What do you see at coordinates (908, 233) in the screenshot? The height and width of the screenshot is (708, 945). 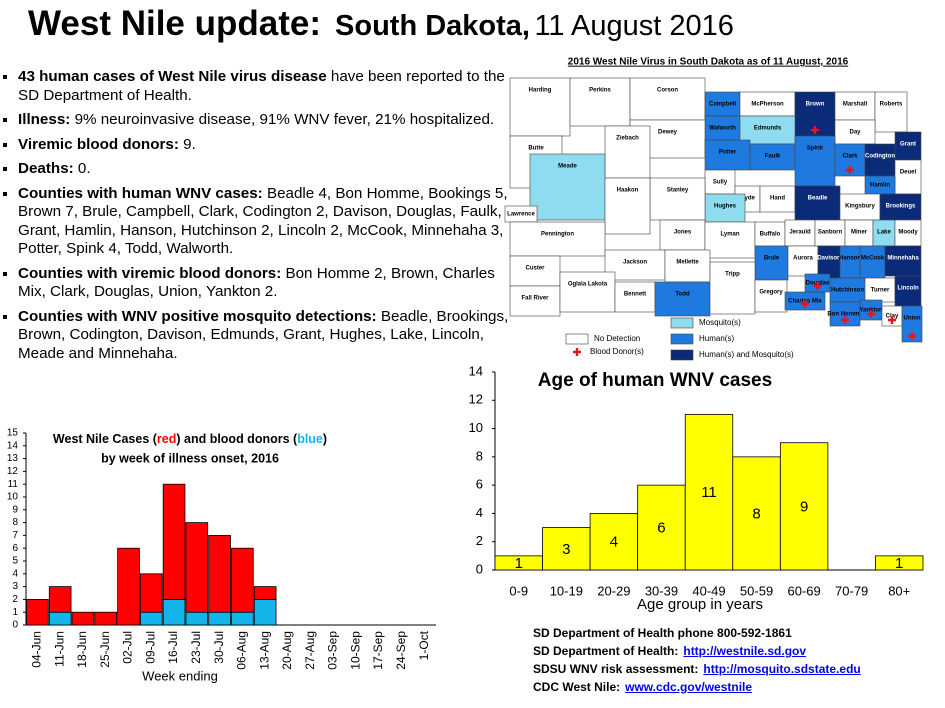 I see `county-label: Moody` at bounding box center [908, 233].